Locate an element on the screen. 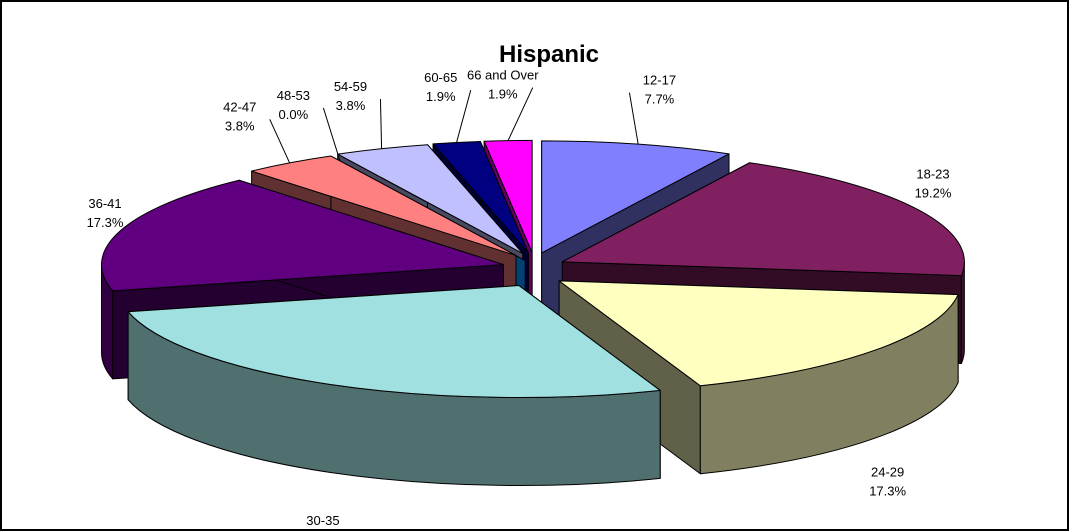  data-label-24-29: 24-29 17.3% is located at coordinates (887, 481).